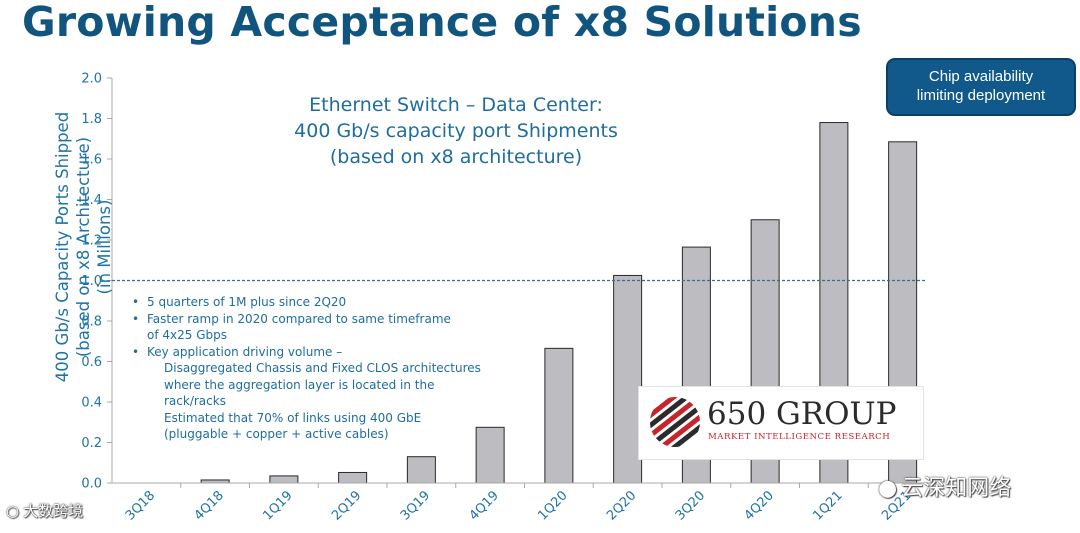 This screenshot has width=1080, height=533. Describe the element at coordinates (284, 479) in the screenshot. I see `bar-1q19` at that location.